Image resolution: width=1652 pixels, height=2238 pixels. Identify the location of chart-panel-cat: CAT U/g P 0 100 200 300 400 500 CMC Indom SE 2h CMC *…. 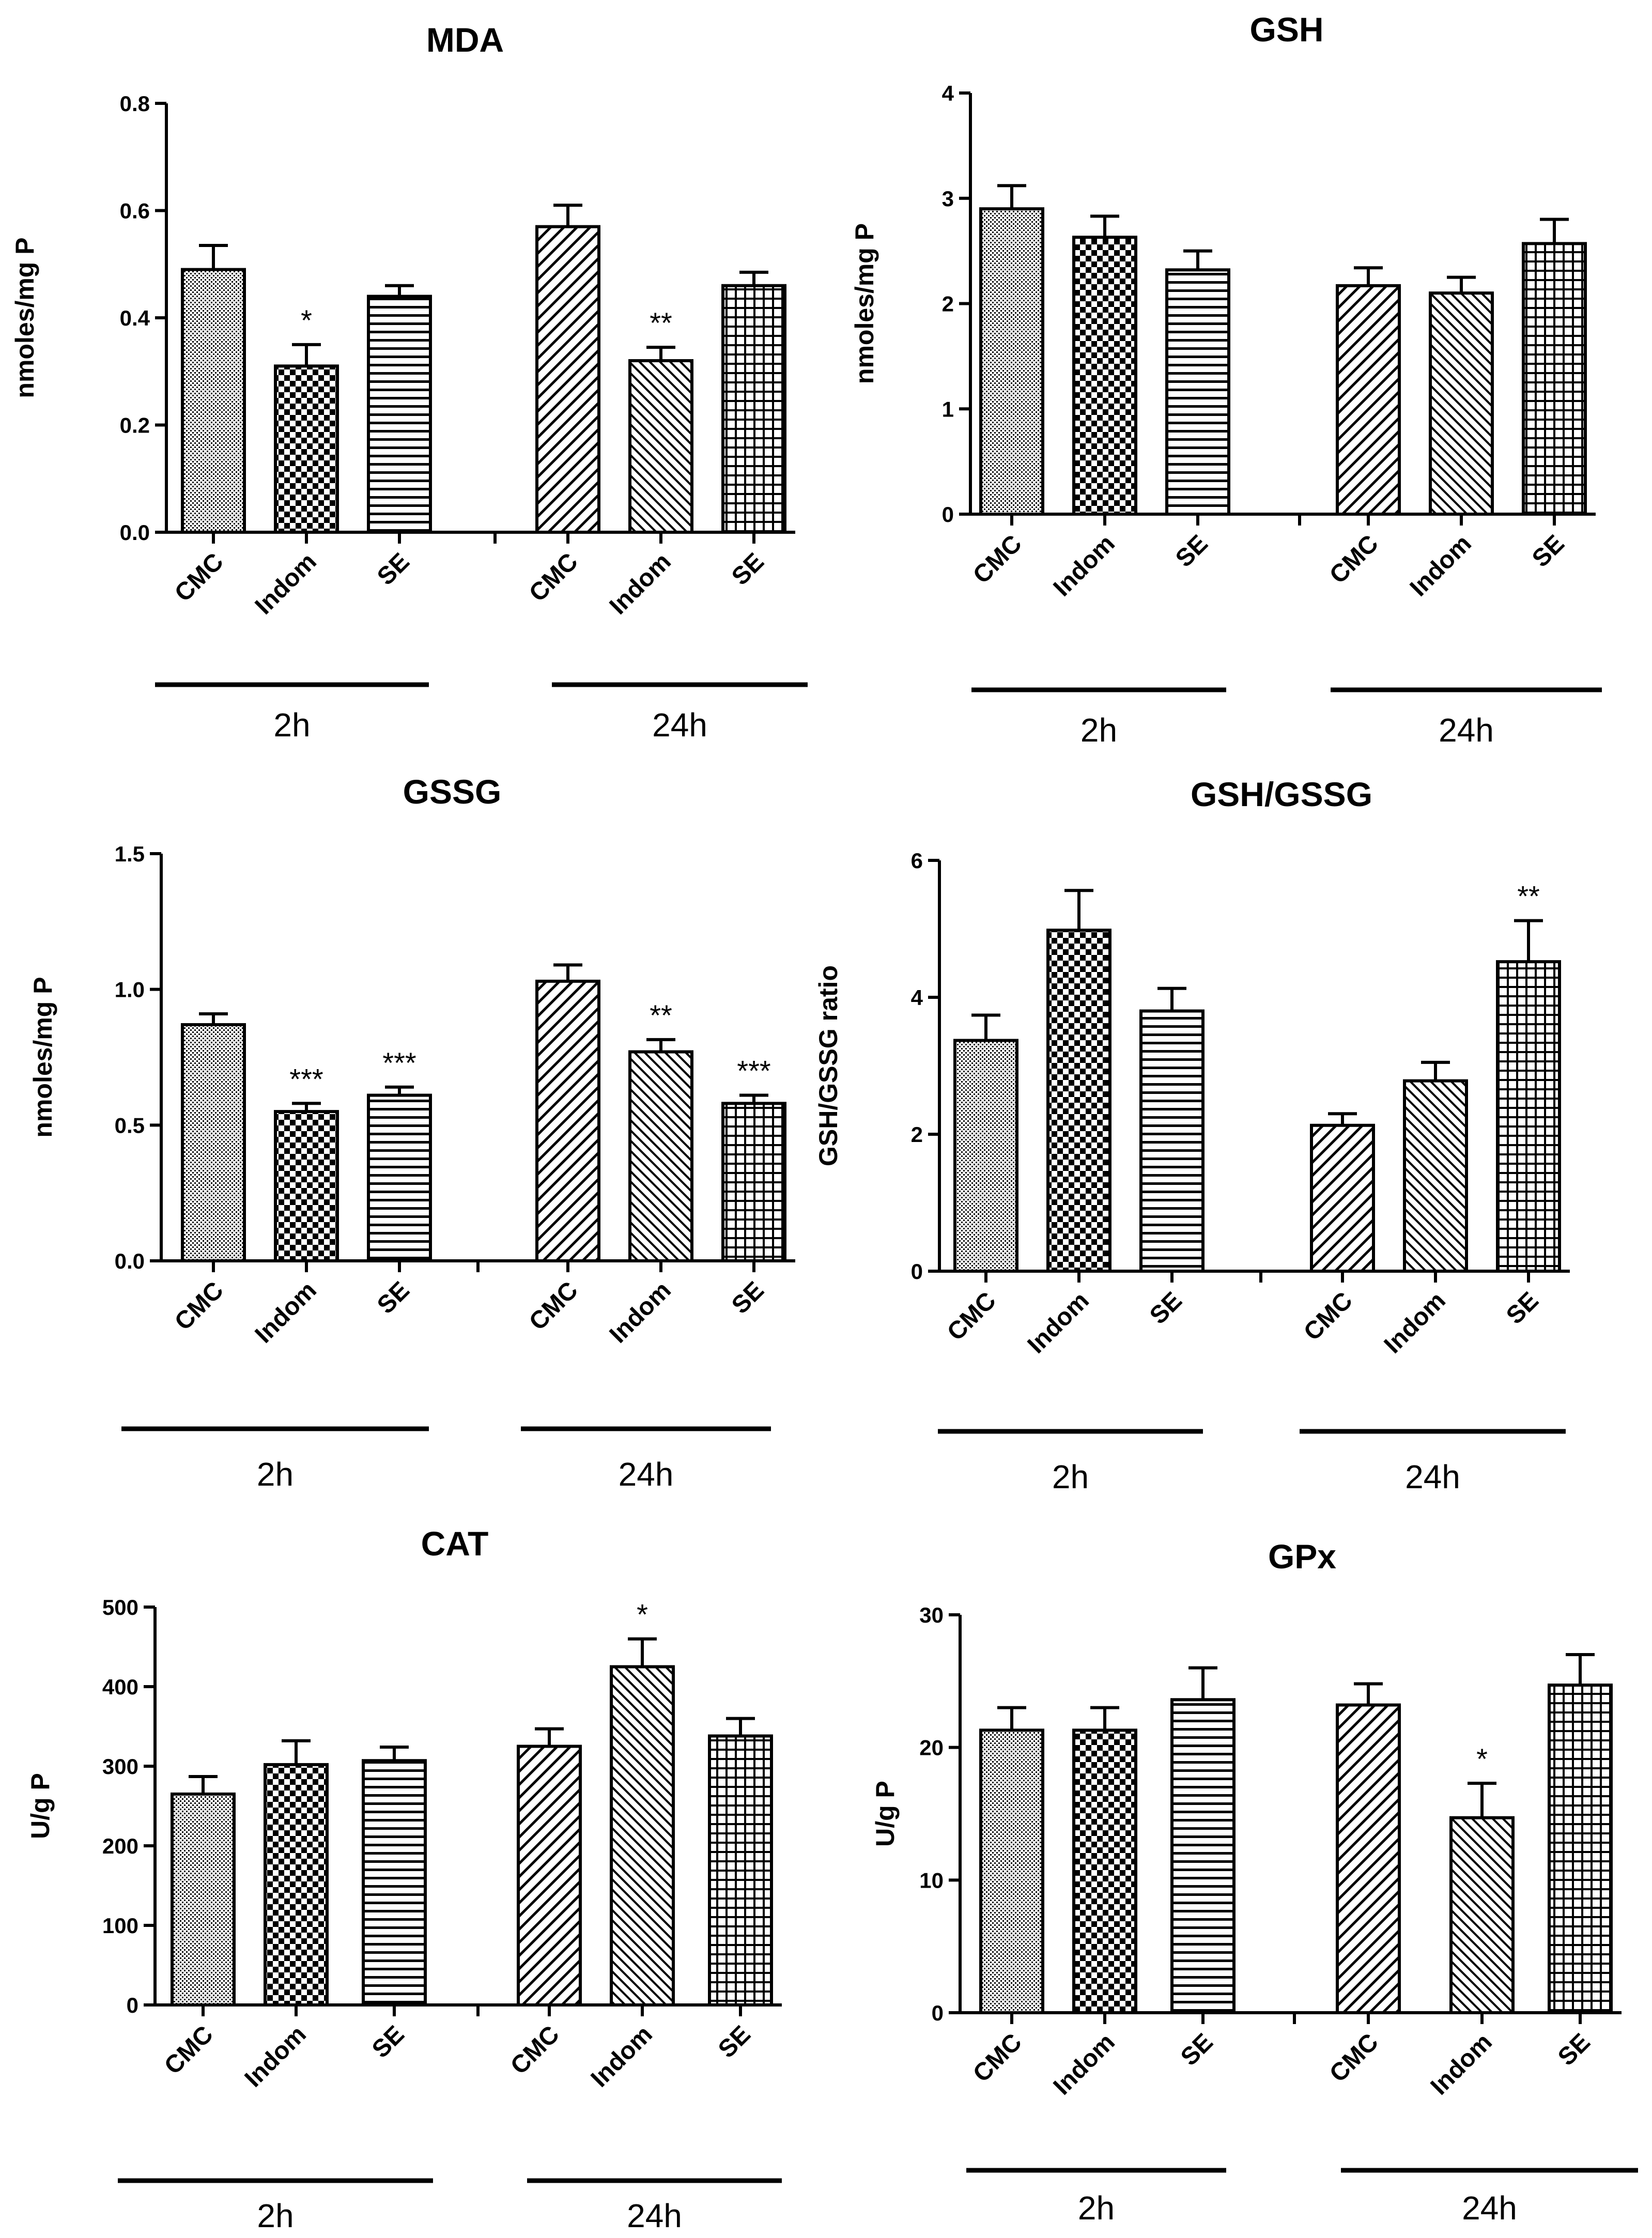
(404, 1879).